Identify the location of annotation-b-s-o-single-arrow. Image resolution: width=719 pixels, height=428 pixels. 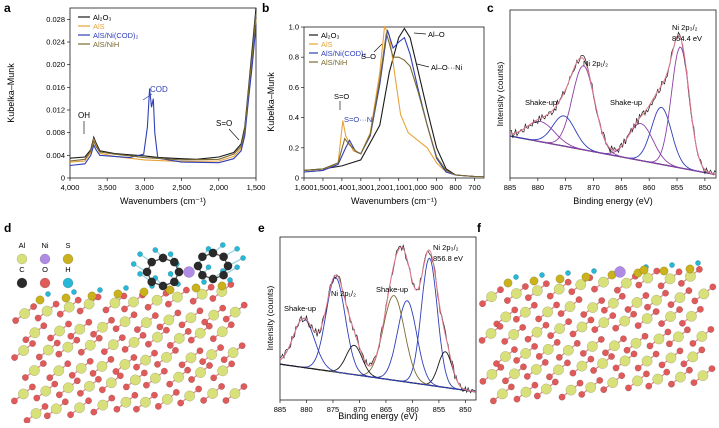
(378, 48).